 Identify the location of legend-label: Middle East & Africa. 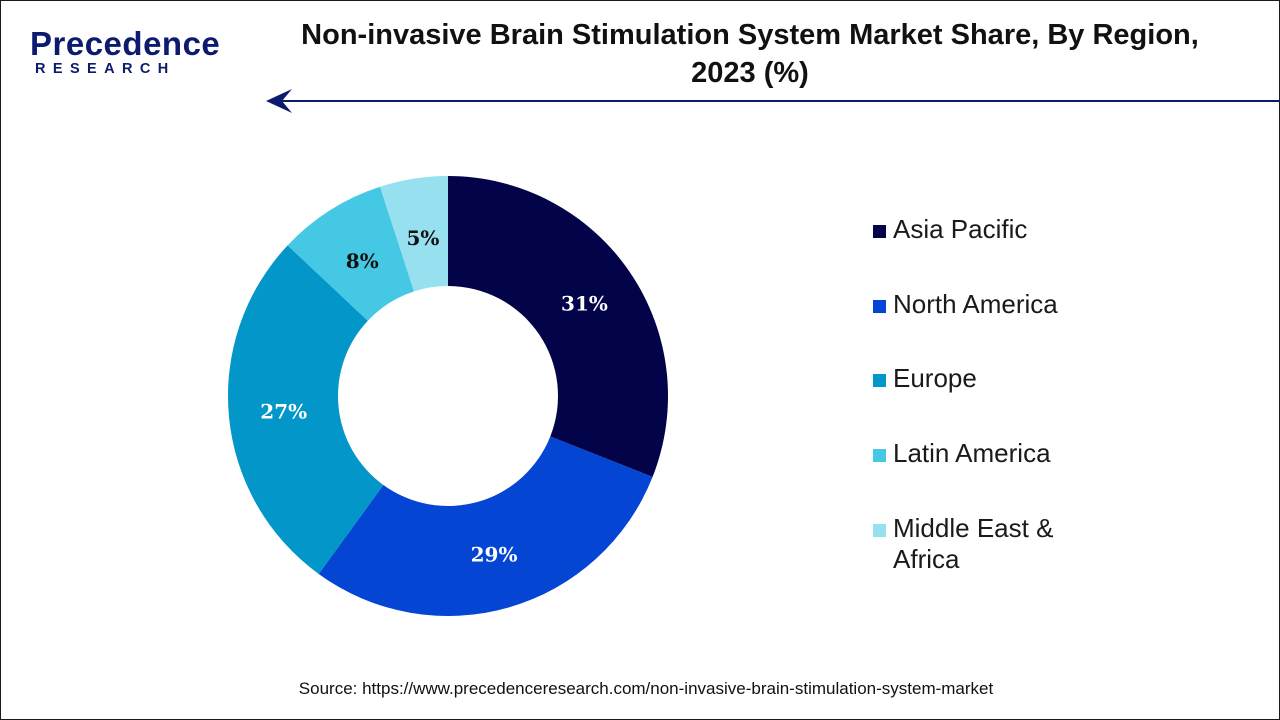
(973, 543).